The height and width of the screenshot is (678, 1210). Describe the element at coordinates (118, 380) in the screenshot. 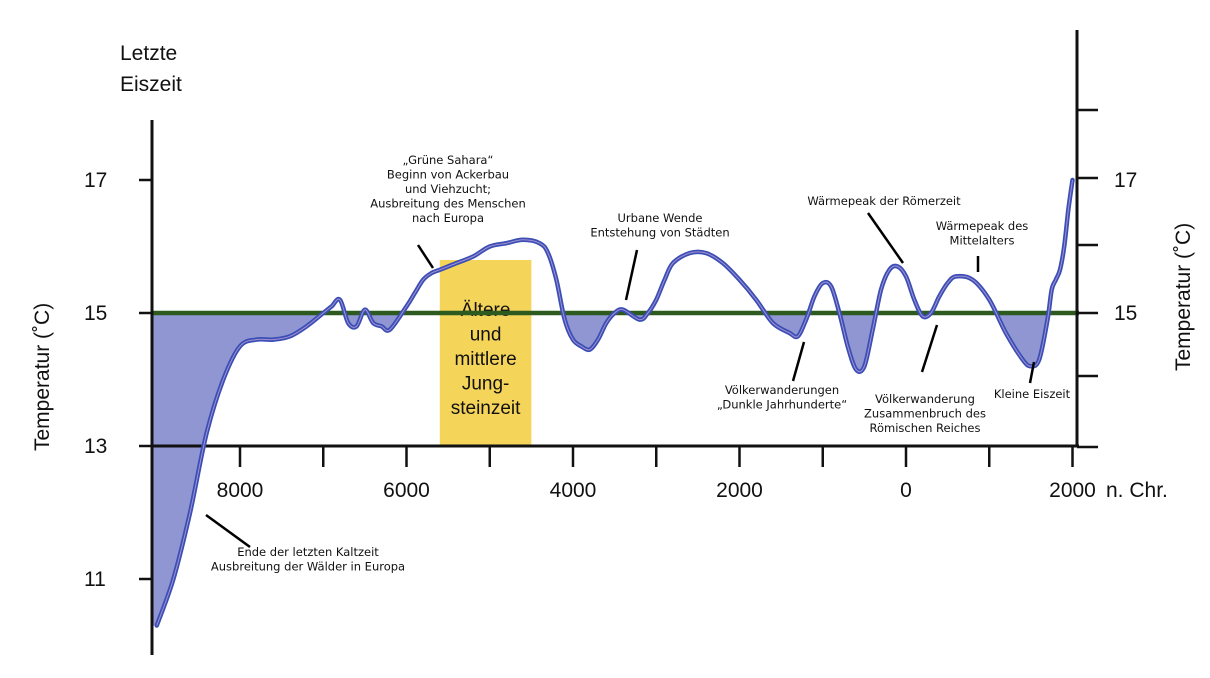

I see `left-axis-ticks: 17 15 13 11` at that location.